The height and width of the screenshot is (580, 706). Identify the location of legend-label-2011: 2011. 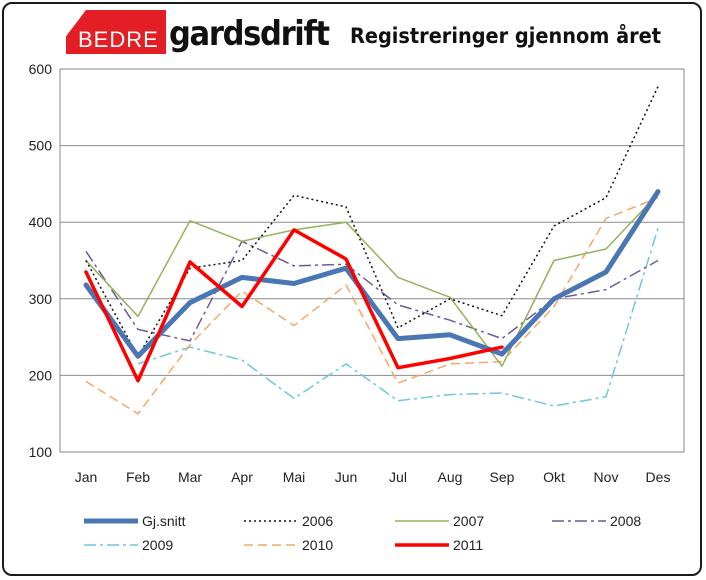
(468, 545).